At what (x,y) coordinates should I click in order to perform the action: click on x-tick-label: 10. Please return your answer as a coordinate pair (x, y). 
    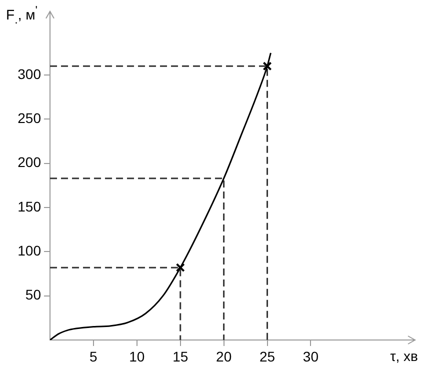
    Looking at the image, I should click on (137, 356).